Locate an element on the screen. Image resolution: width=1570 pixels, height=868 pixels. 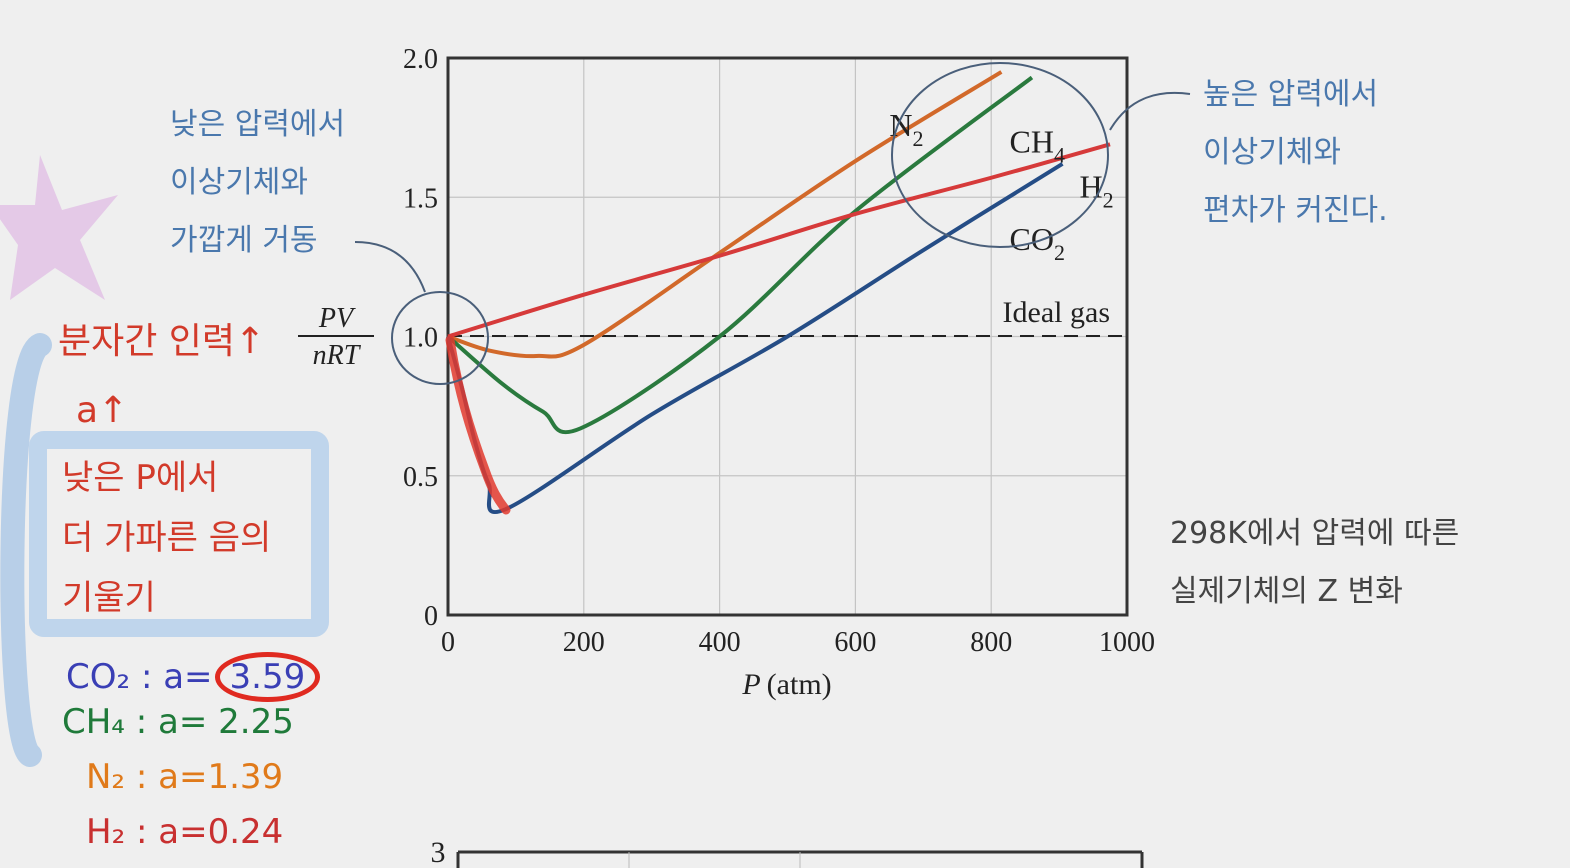
y-tick-label: 1.0 is located at coordinates (420, 338).